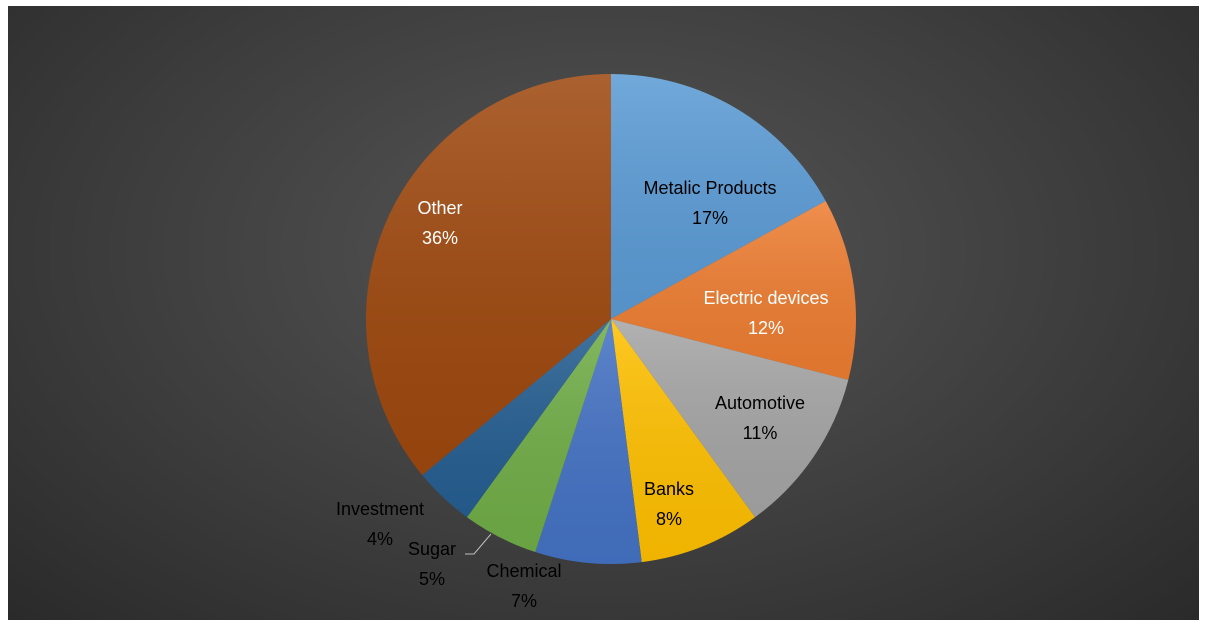 The image size is (1207, 627). Describe the element at coordinates (380, 509) in the screenshot. I see `label-name-investment: Investment` at that location.